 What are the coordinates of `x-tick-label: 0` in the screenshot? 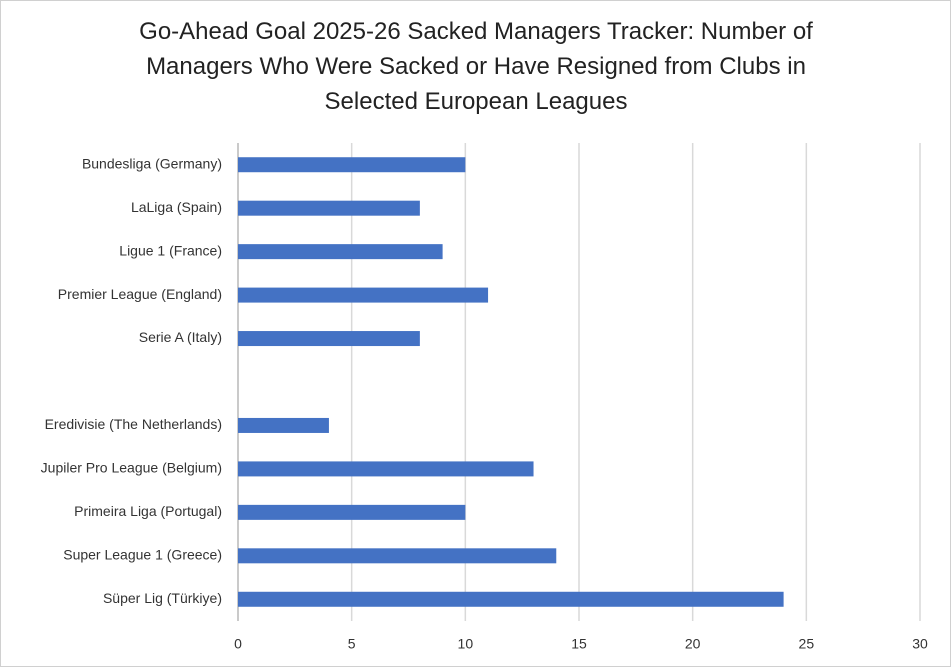 It's located at (238, 644).